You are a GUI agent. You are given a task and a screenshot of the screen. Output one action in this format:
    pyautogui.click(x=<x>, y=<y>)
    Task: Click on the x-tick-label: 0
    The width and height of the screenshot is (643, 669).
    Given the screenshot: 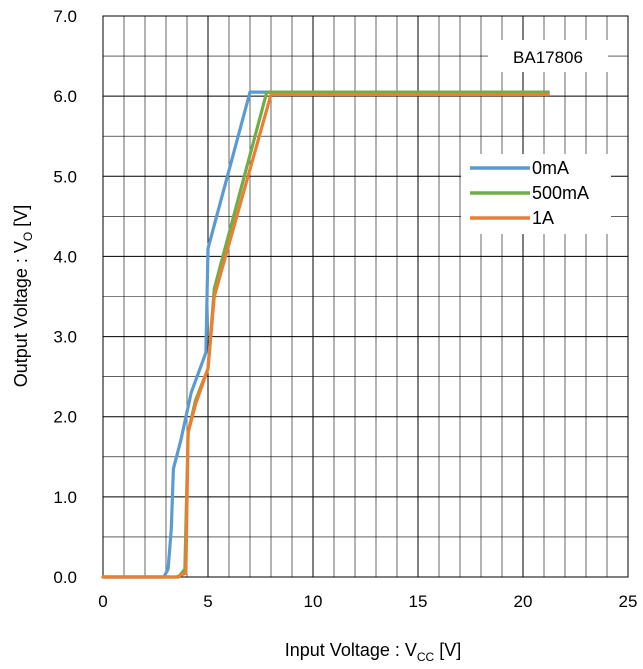 What is the action you would take?
    pyautogui.click(x=102, y=601)
    